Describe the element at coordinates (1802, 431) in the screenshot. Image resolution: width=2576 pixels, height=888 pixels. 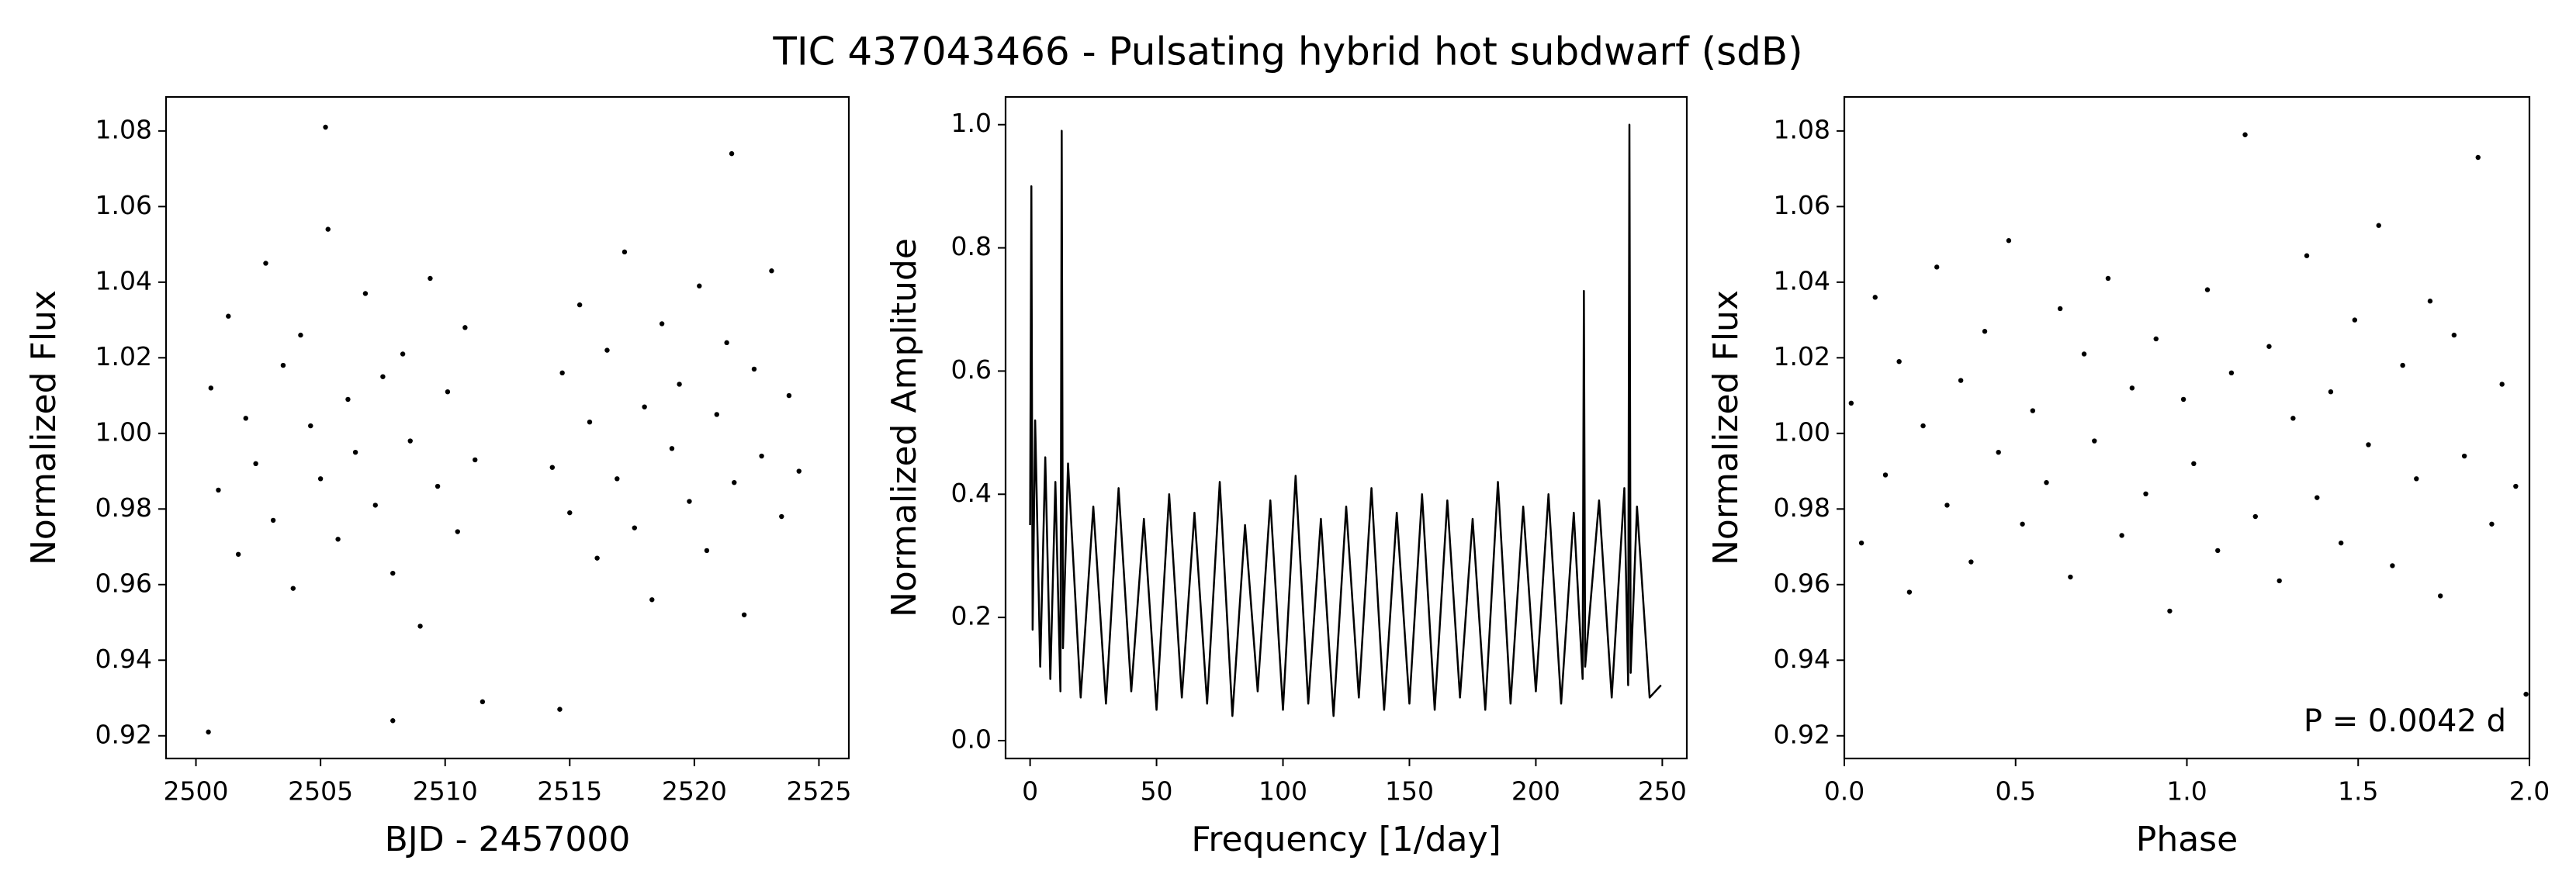
I see `y-tick-label: 1.00` at that location.